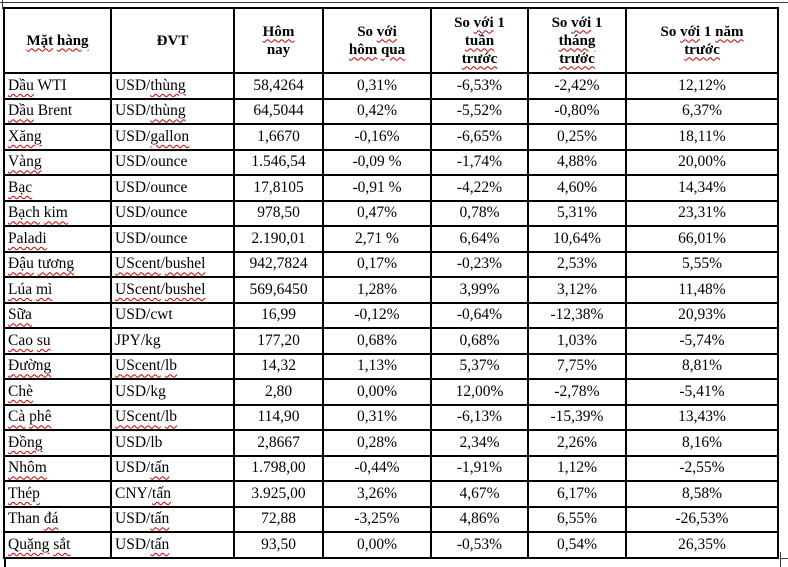  I want to click on misspelled-word: qua, so click(393, 49).